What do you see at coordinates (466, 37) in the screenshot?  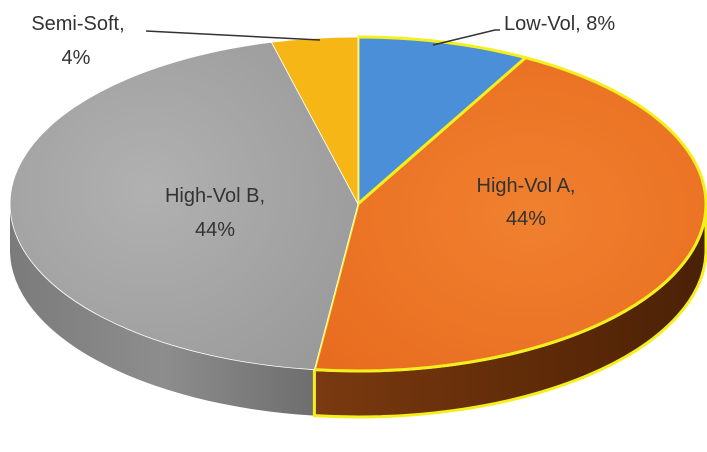 I see `leader-line-low-vol` at bounding box center [466, 37].